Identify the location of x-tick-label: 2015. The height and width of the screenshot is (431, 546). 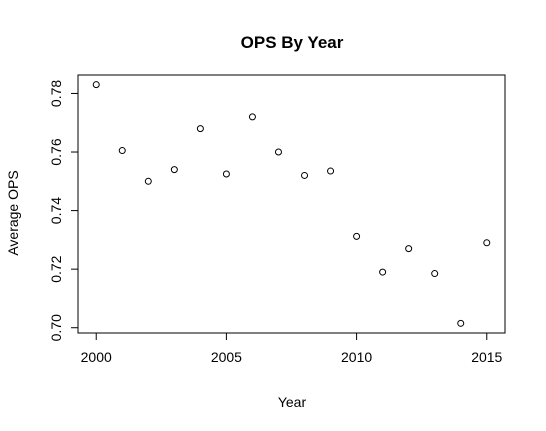
(486, 357).